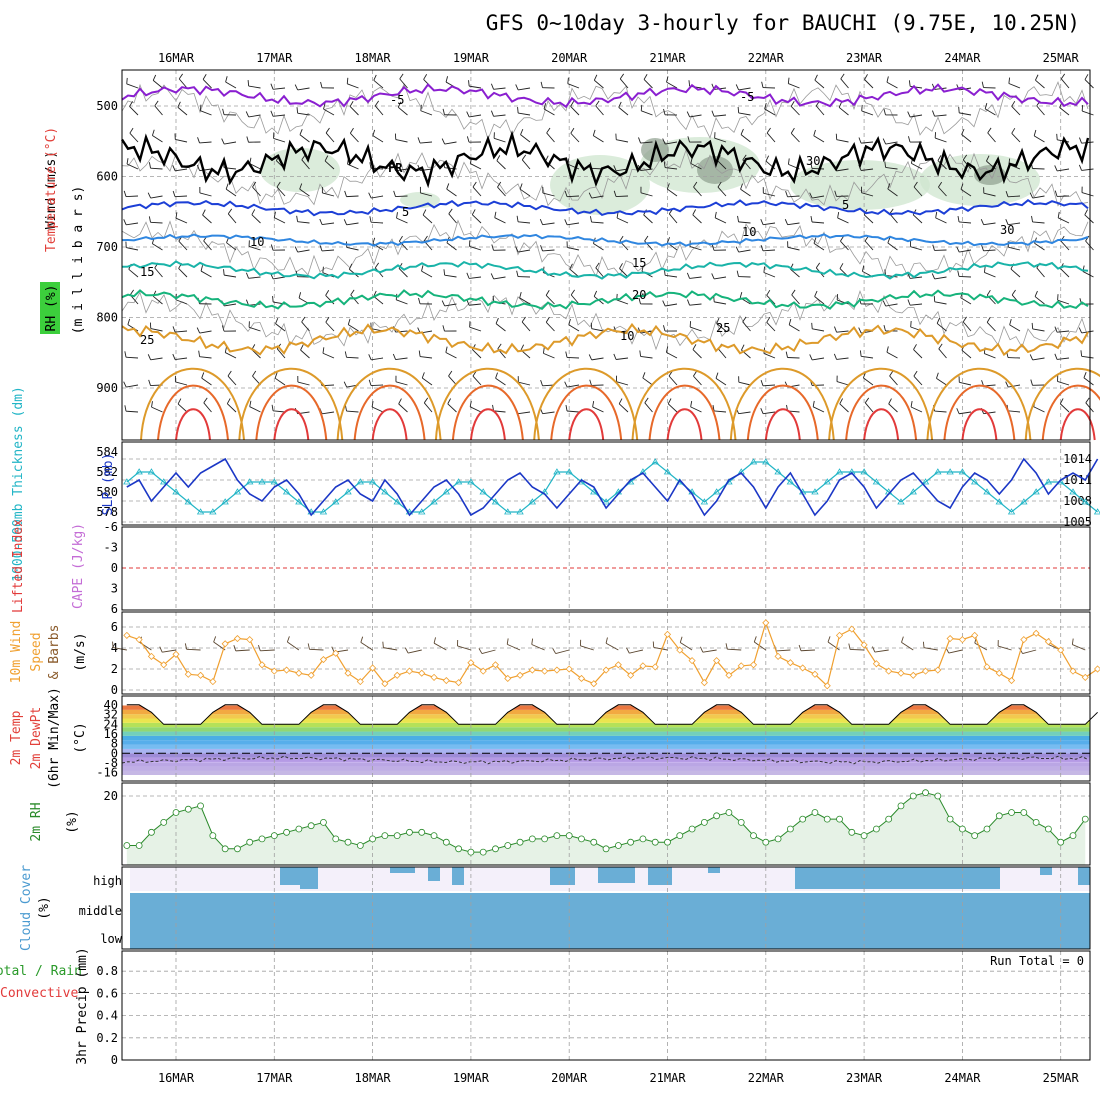  What do you see at coordinates (300, 170) in the screenshot?
I see `rh-shading` at bounding box center [300, 170].